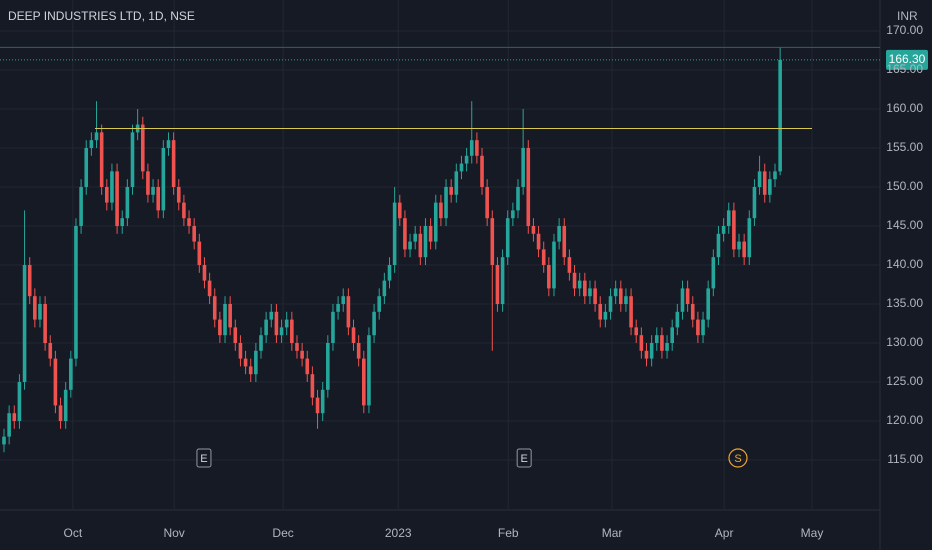 This screenshot has width=932, height=550. I want to click on last-price-label: 166.30, so click(907, 59).